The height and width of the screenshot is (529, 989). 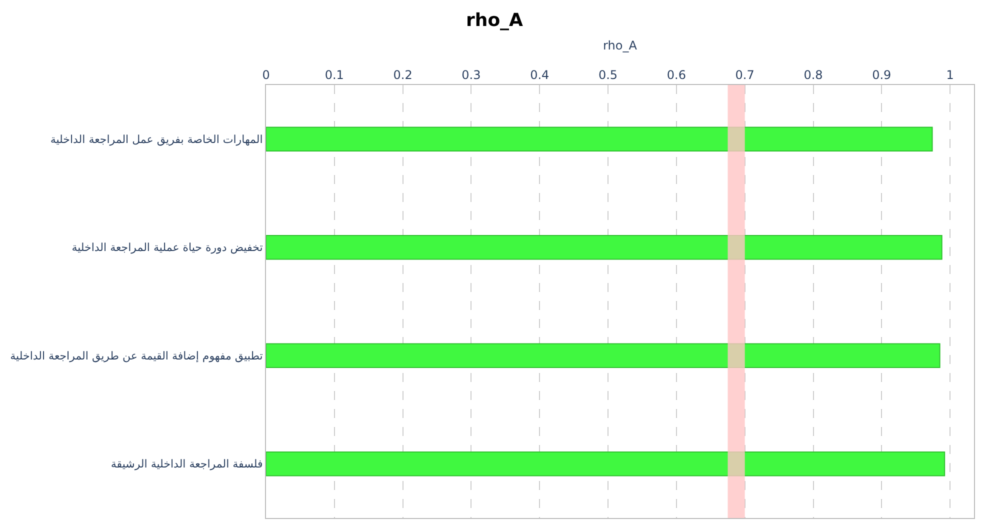 What do you see at coordinates (471, 75) in the screenshot?
I see `x-tick-label: 0.3` at bounding box center [471, 75].